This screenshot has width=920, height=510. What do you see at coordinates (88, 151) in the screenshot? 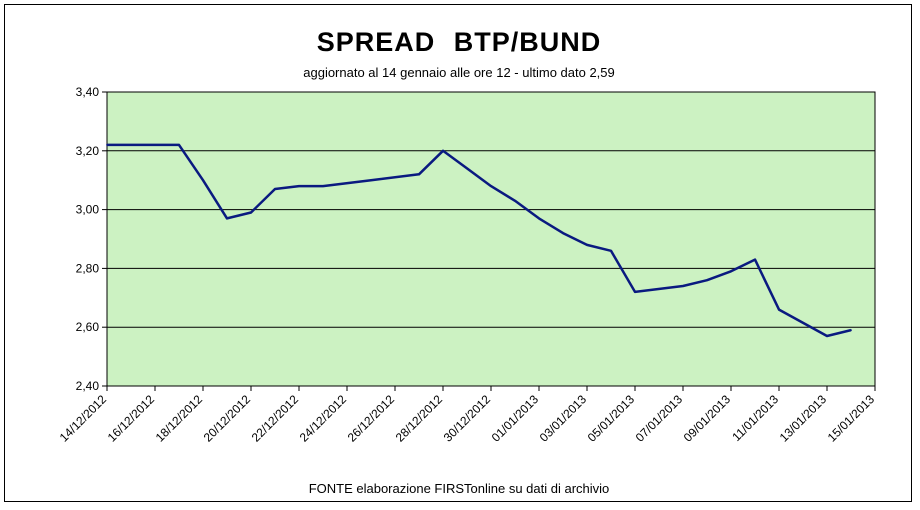
I see `y-tick-label: 3,20` at bounding box center [88, 151].